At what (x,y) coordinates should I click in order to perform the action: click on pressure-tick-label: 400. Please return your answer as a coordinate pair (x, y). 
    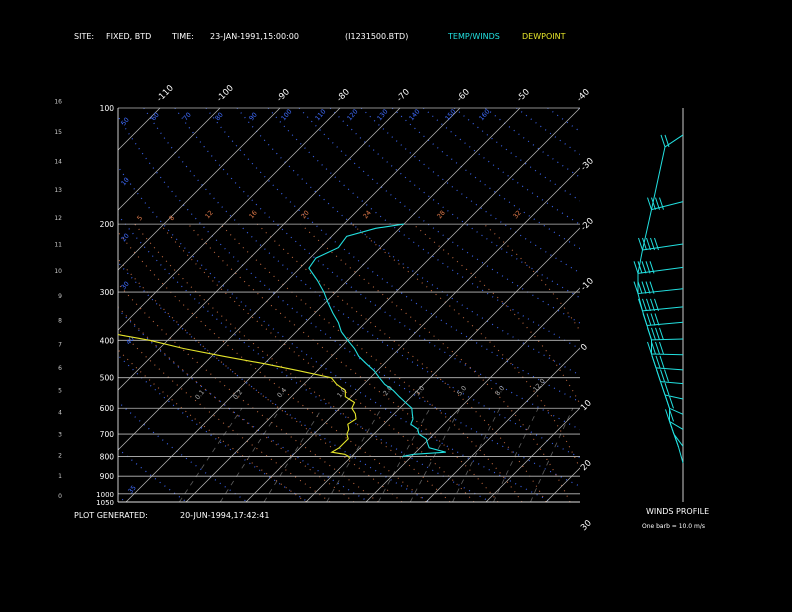
    Looking at the image, I should click on (107, 340).